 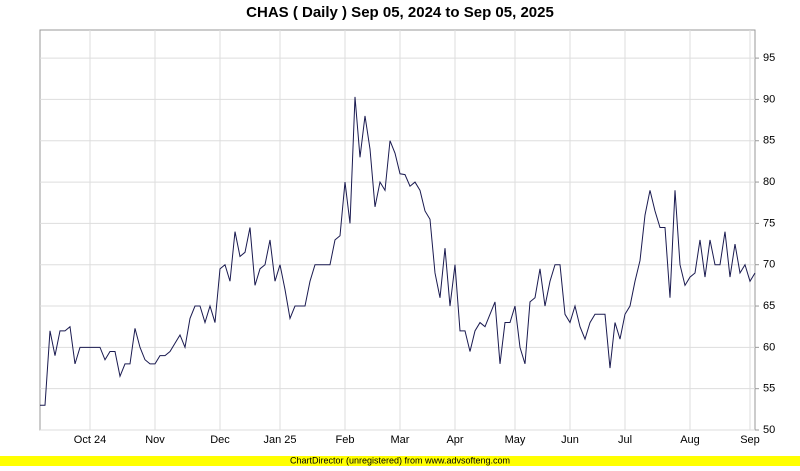 I want to click on x-tick-label: Jun, so click(x=570, y=440).